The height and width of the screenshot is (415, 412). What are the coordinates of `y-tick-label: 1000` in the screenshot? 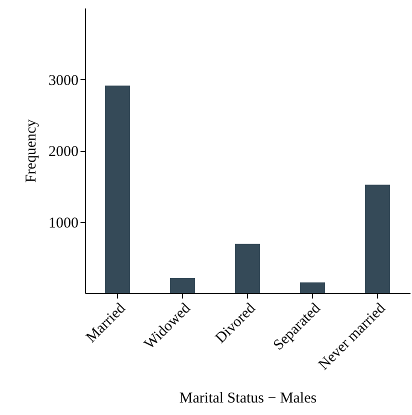 It's located at (63, 223).